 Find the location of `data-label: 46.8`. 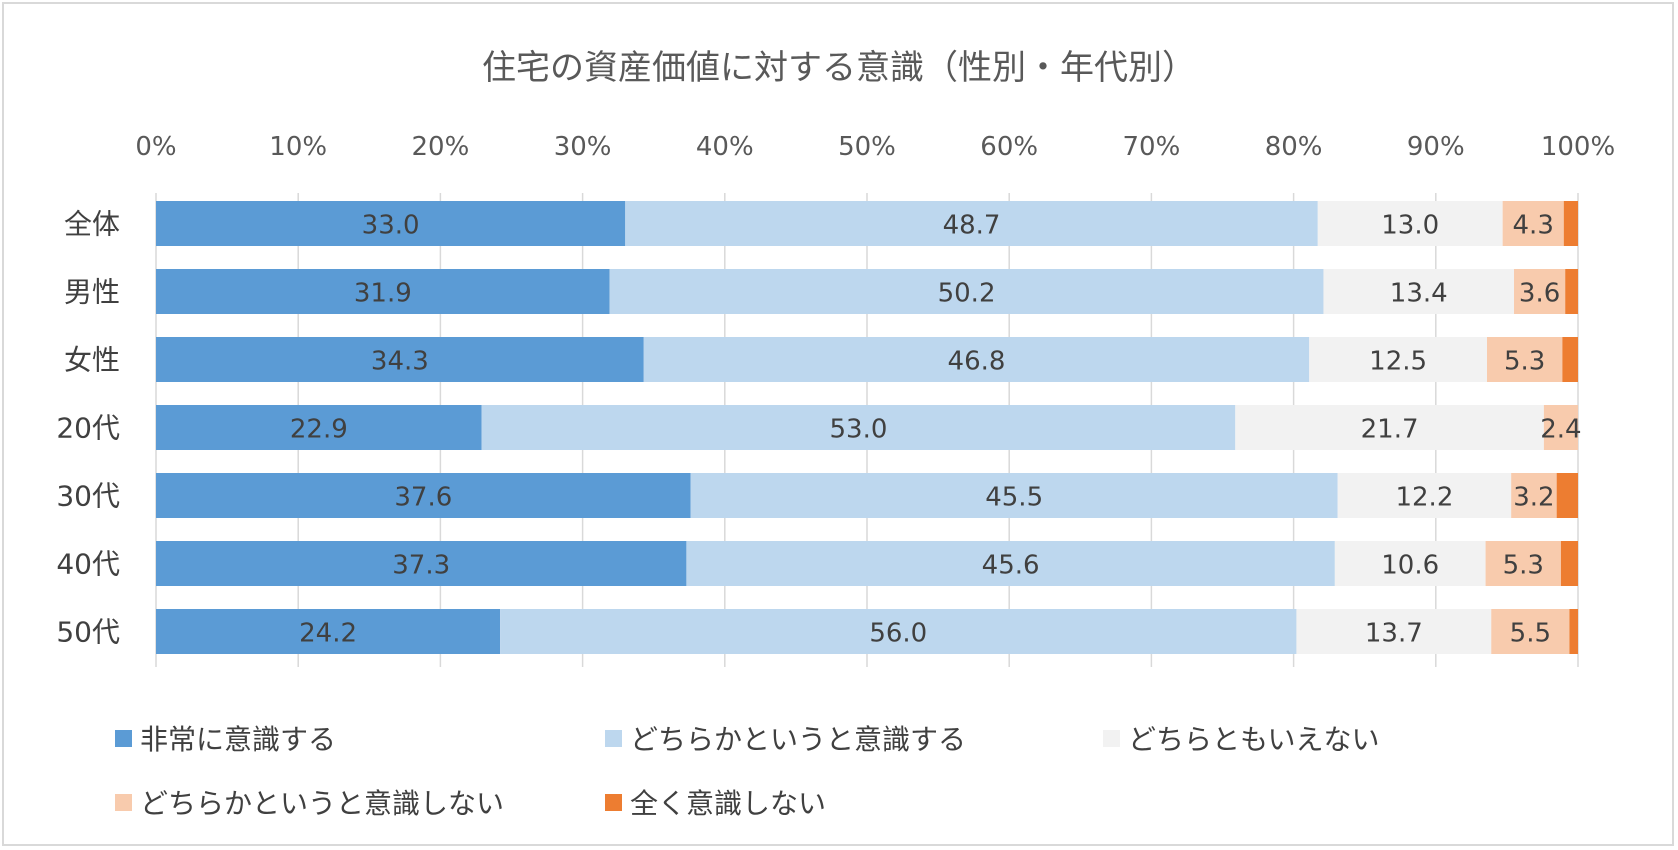

data-label: 46.8 is located at coordinates (977, 362).